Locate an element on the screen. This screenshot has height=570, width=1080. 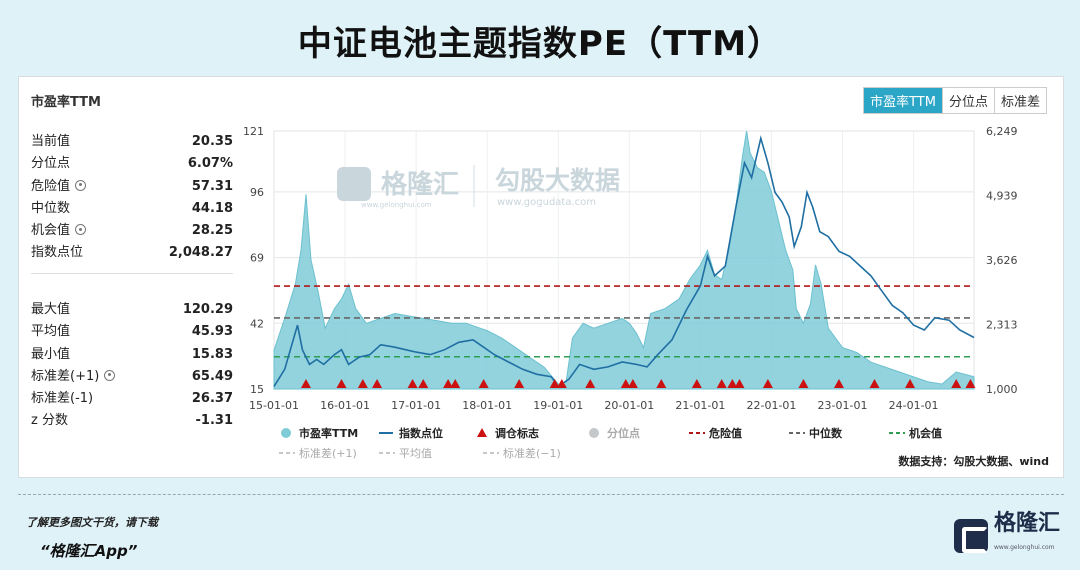
watermark-brand-url: www.gelonghui.com is located at coordinates (396, 205).